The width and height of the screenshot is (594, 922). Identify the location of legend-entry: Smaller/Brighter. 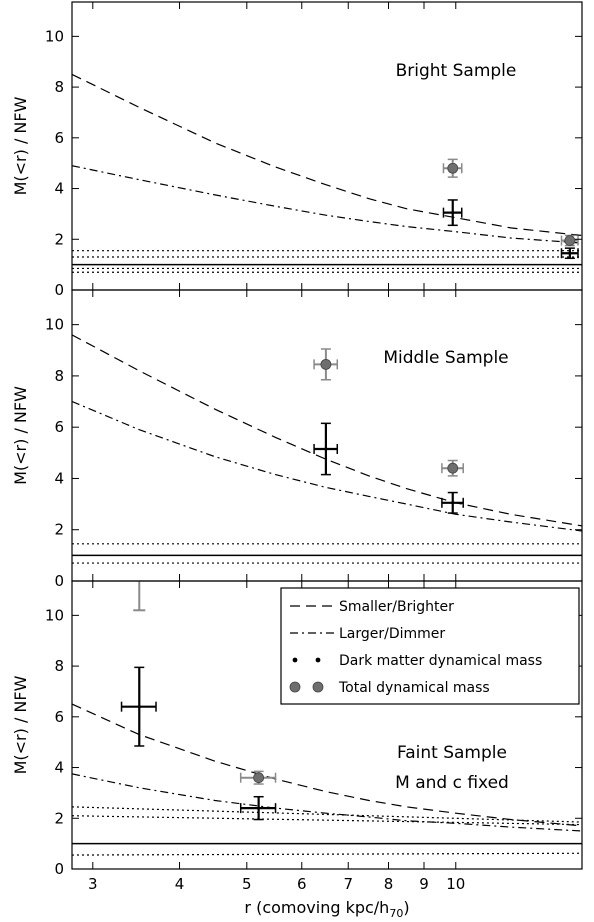
(372, 607).